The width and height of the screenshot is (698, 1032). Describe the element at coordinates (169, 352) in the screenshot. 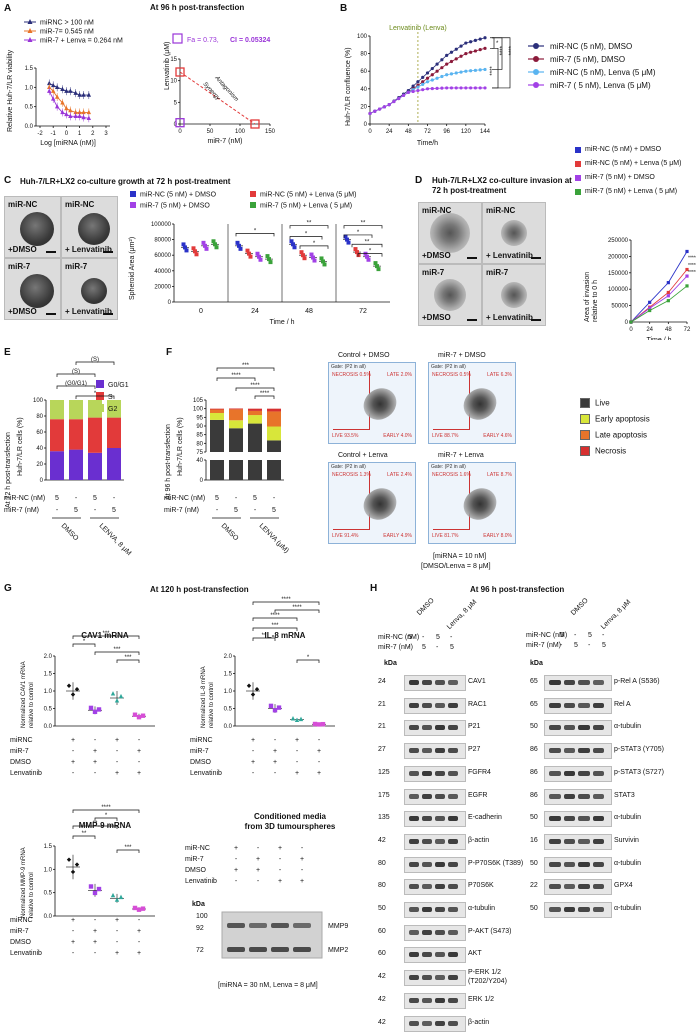

I see `panel-letter: F` at that location.